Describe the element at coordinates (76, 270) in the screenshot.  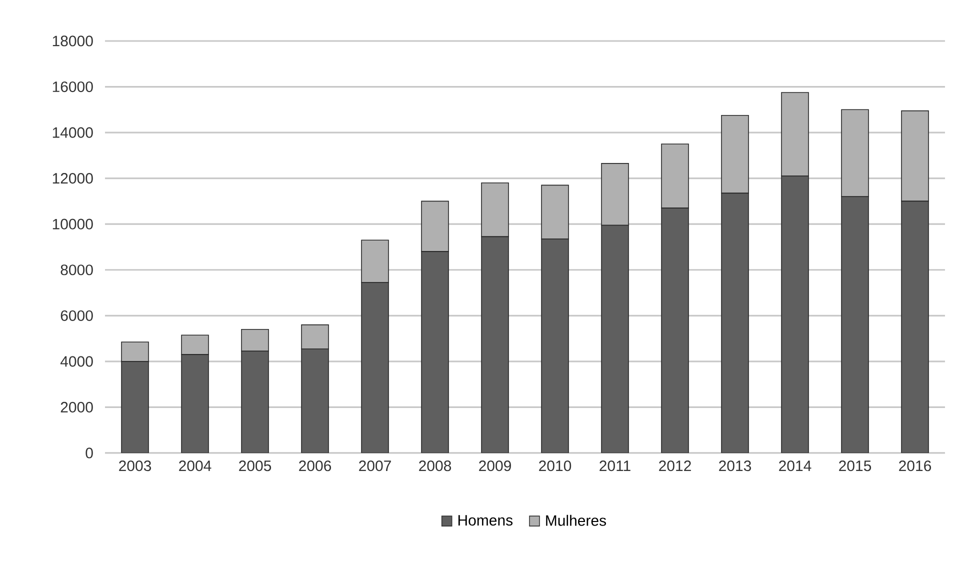
I see `y-tick-label: 8000` at that location.